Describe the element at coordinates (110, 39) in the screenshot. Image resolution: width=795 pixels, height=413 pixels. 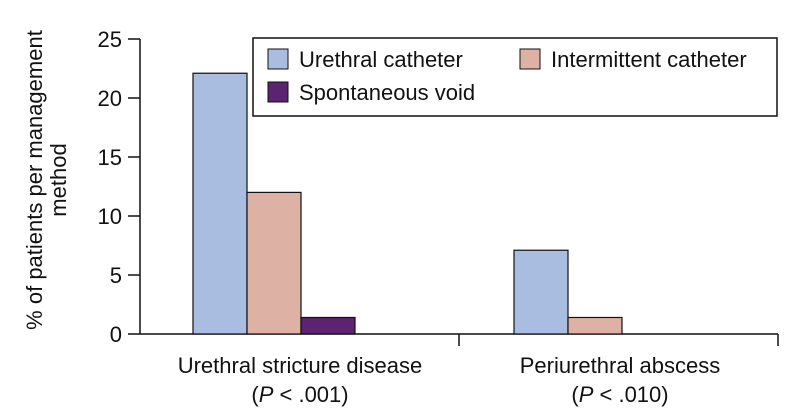
I see `y-tick-label: 25` at that location.